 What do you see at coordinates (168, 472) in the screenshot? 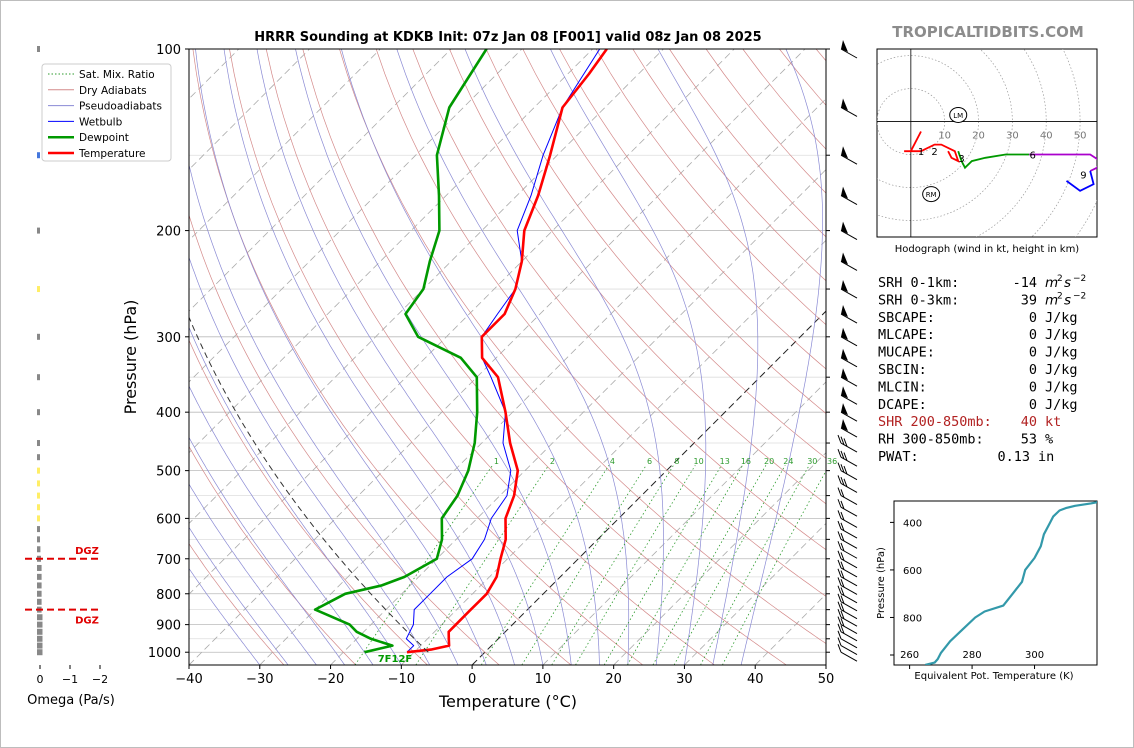
I see `y-tick-label: 500` at bounding box center [168, 472].